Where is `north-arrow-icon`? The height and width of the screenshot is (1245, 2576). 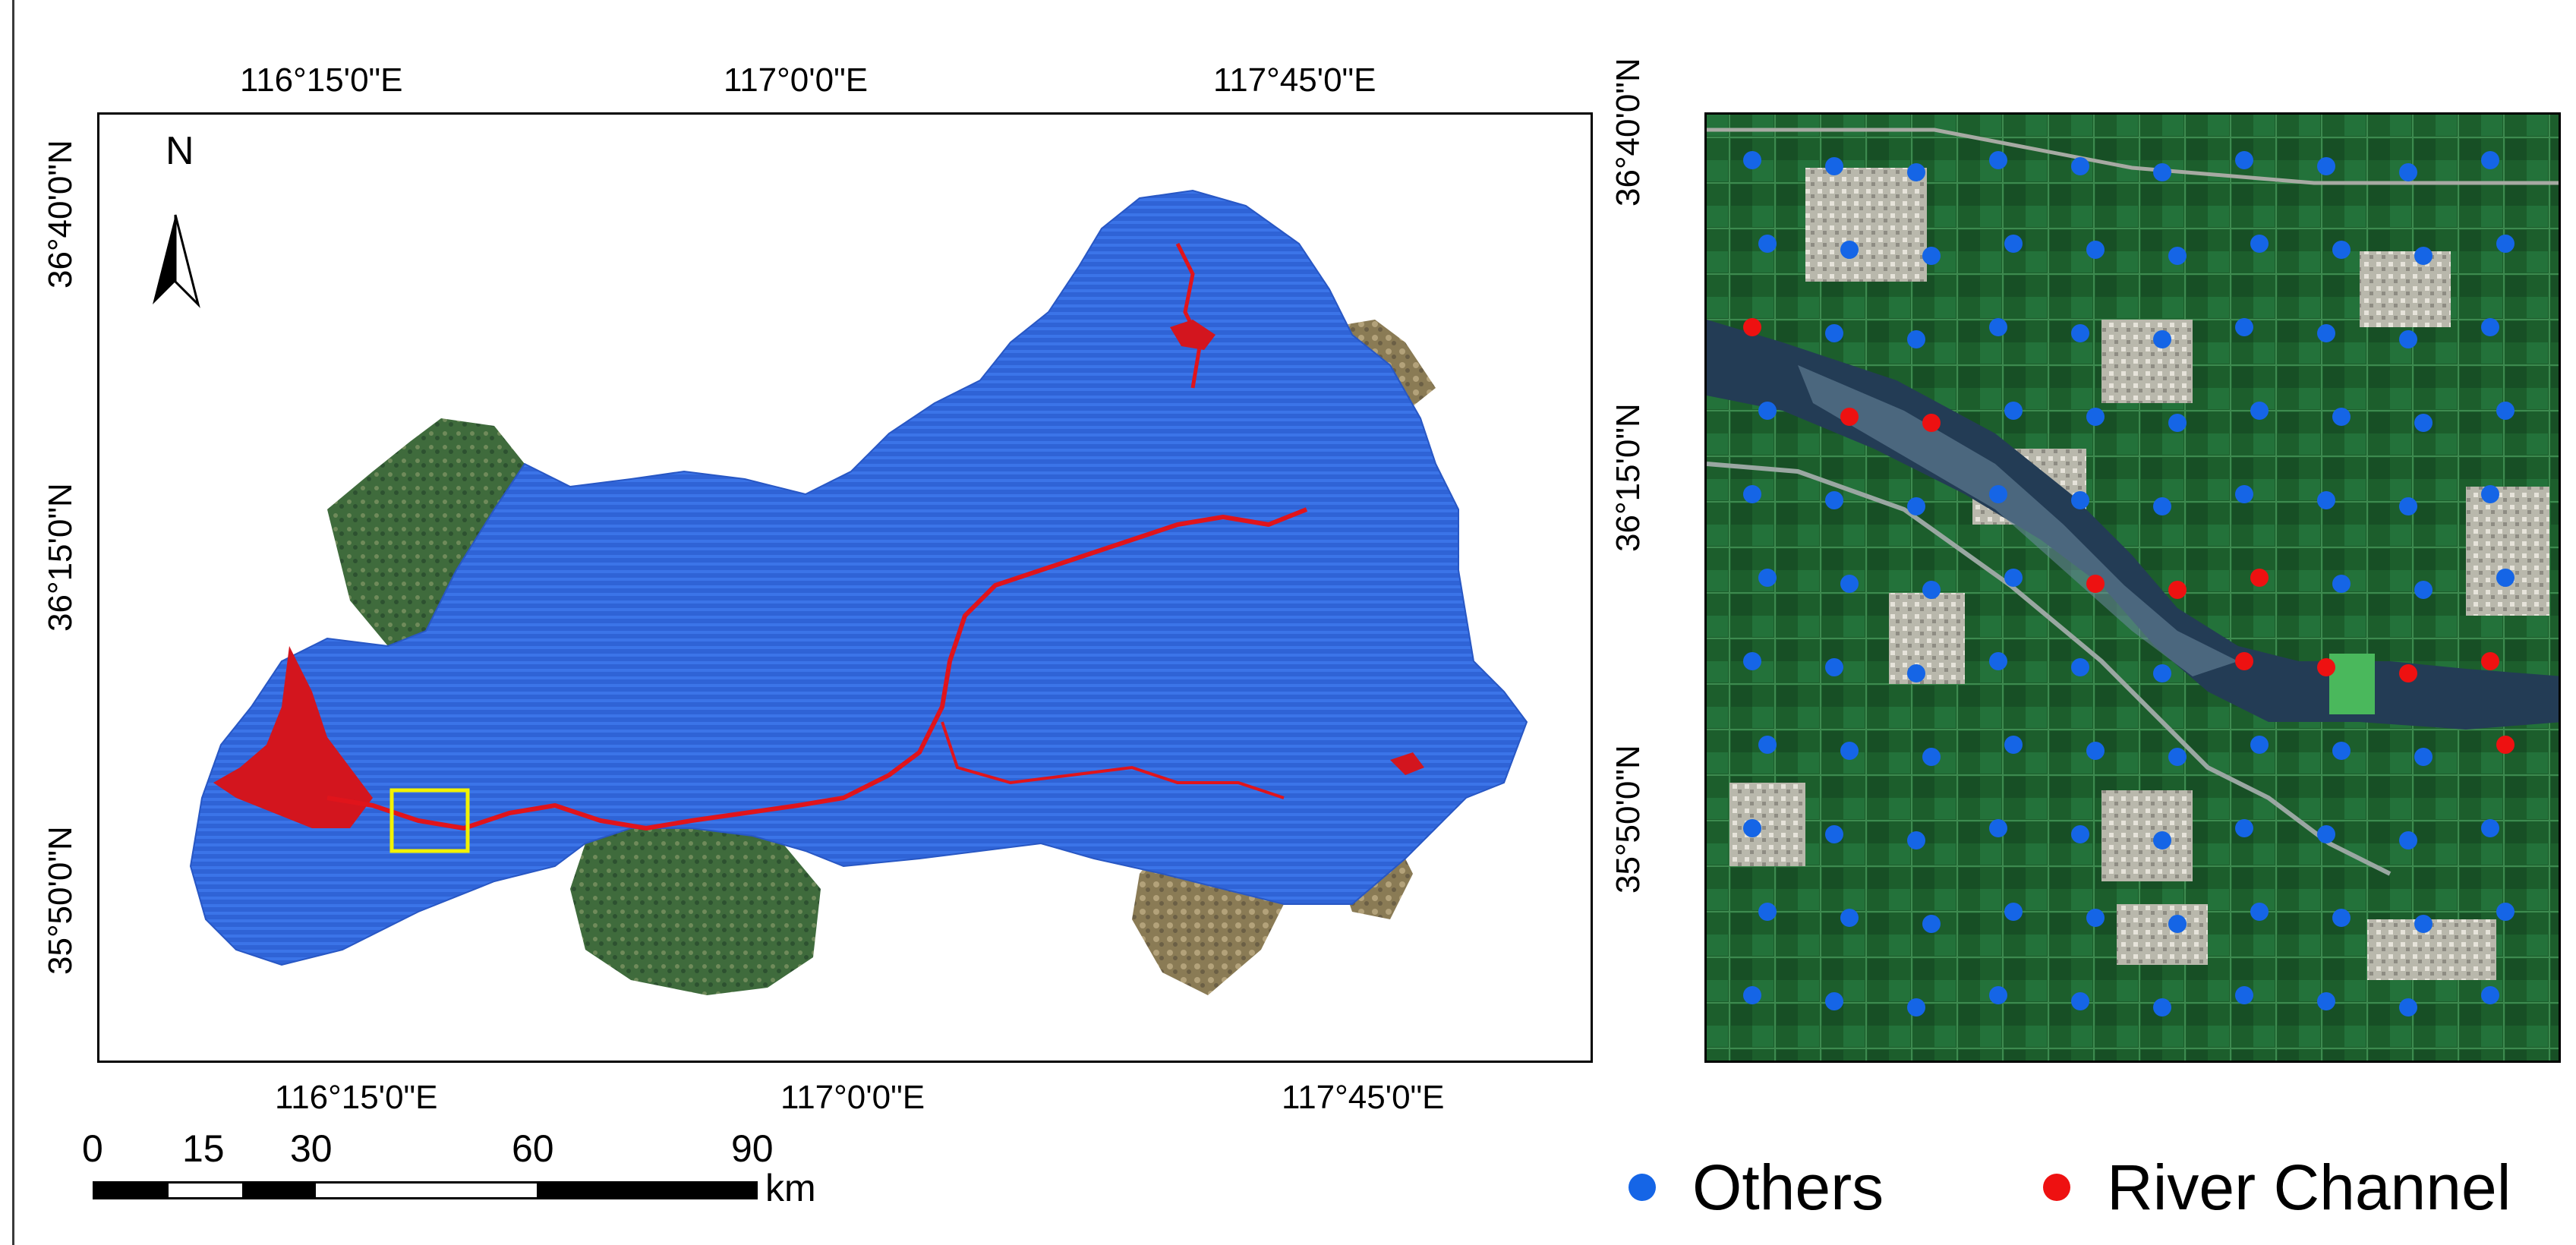 north-arrow-icon is located at coordinates (176, 261).